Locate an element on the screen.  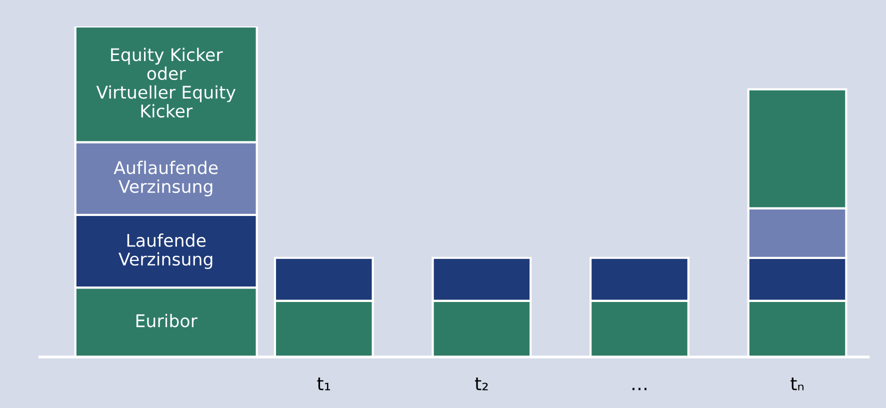
x-tick-label: t₂ is located at coordinates (481, 383).